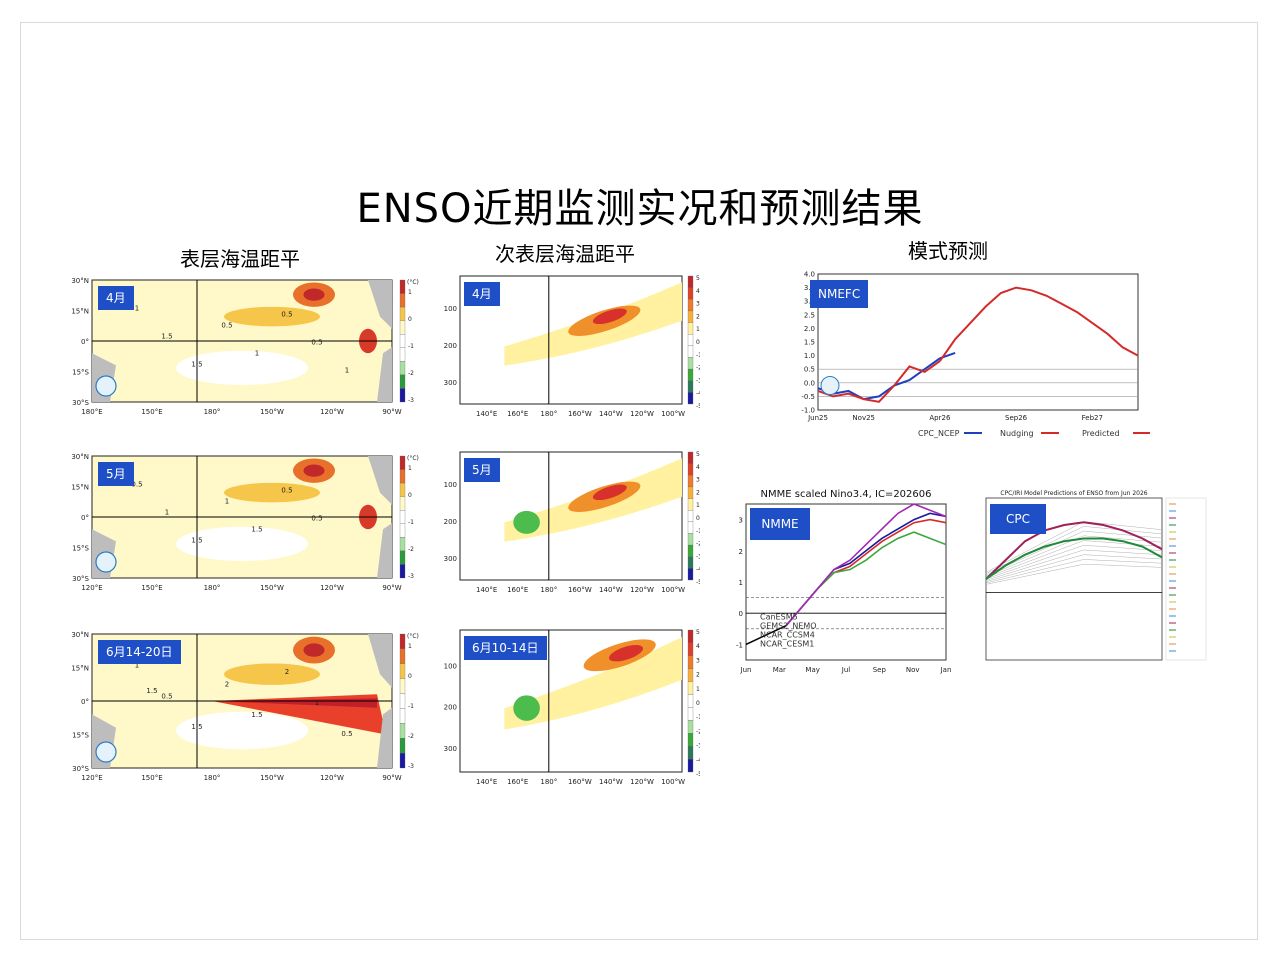  Describe the element at coordinates (450, 667) in the screenshot. I see `depth-tick-label: 100` at that location.